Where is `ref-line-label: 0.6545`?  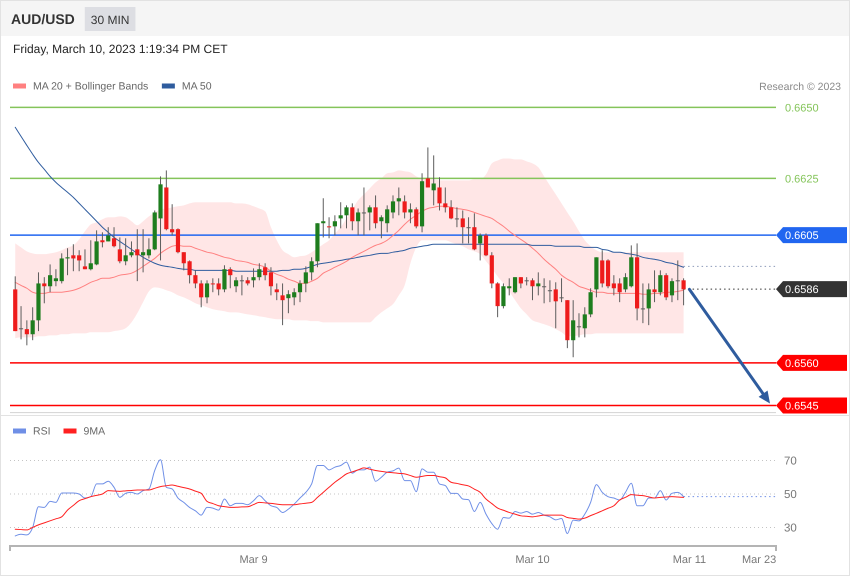
ref-line-label: 0.6545 is located at coordinates (802, 406).